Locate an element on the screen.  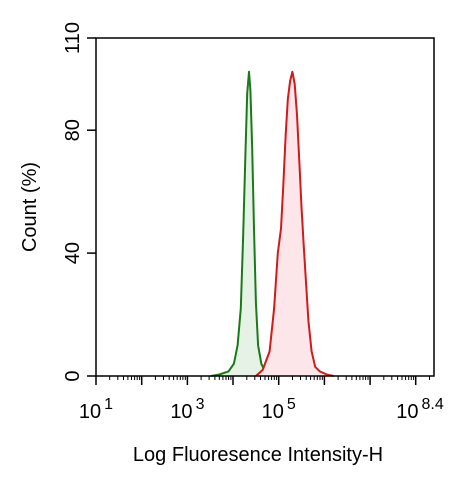
y-axis-title: Count (%) is located at coordinates (30, 207).